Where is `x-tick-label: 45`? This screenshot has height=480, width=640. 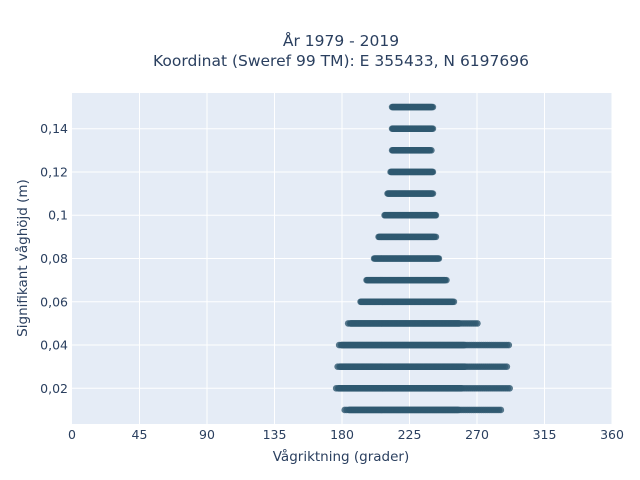
x-tick-label: 45 is located at coordinates (140, 434).